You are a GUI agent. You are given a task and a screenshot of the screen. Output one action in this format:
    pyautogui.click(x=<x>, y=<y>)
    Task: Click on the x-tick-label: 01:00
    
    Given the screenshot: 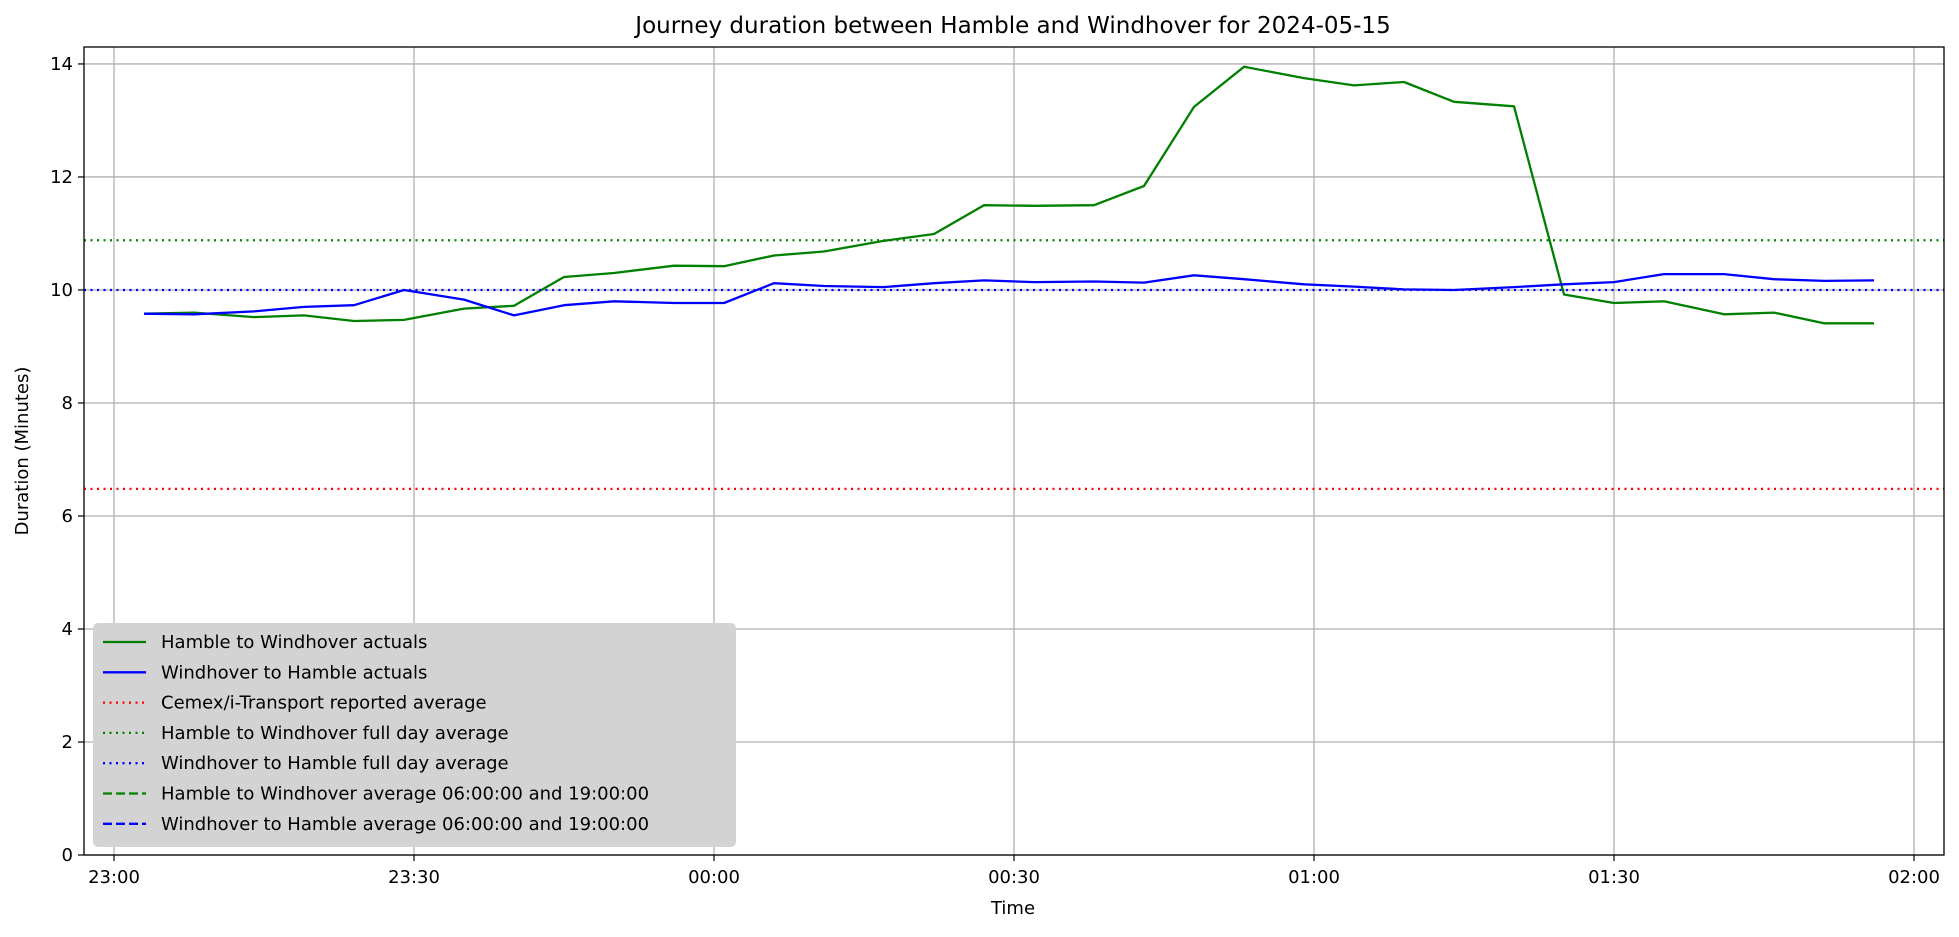 What is the action you would take?
    pyautogui.click(x=1314, y=877)
    